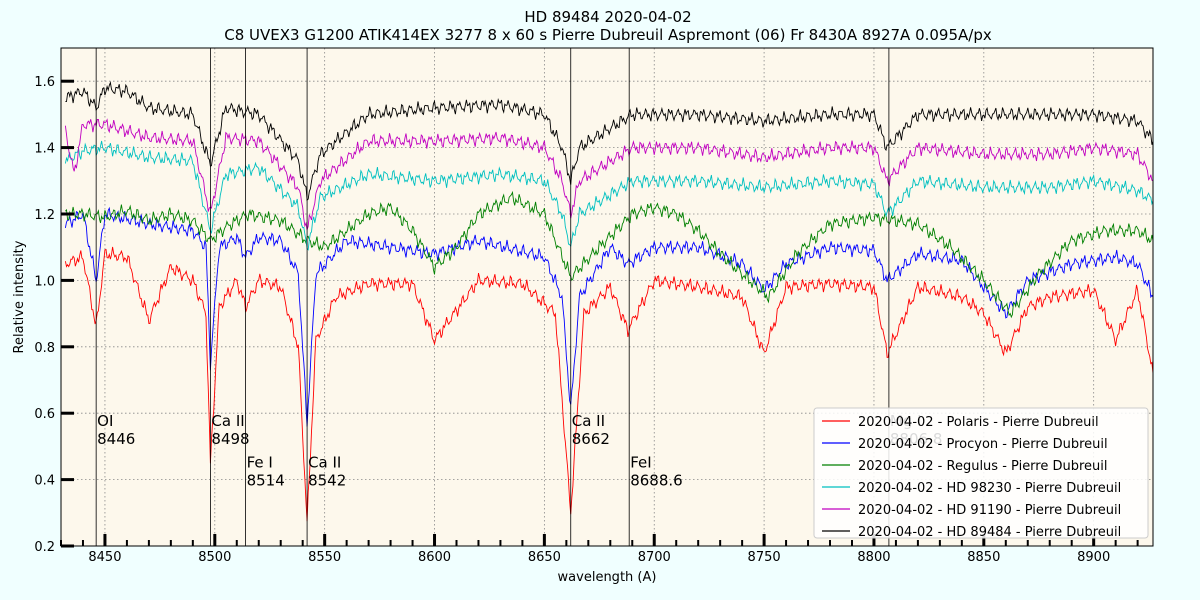  What do you see at coordinates (116, 439) in the screenshot?
I see `spectral-line-wavelength: 8446` at bounding box center [116, 439].